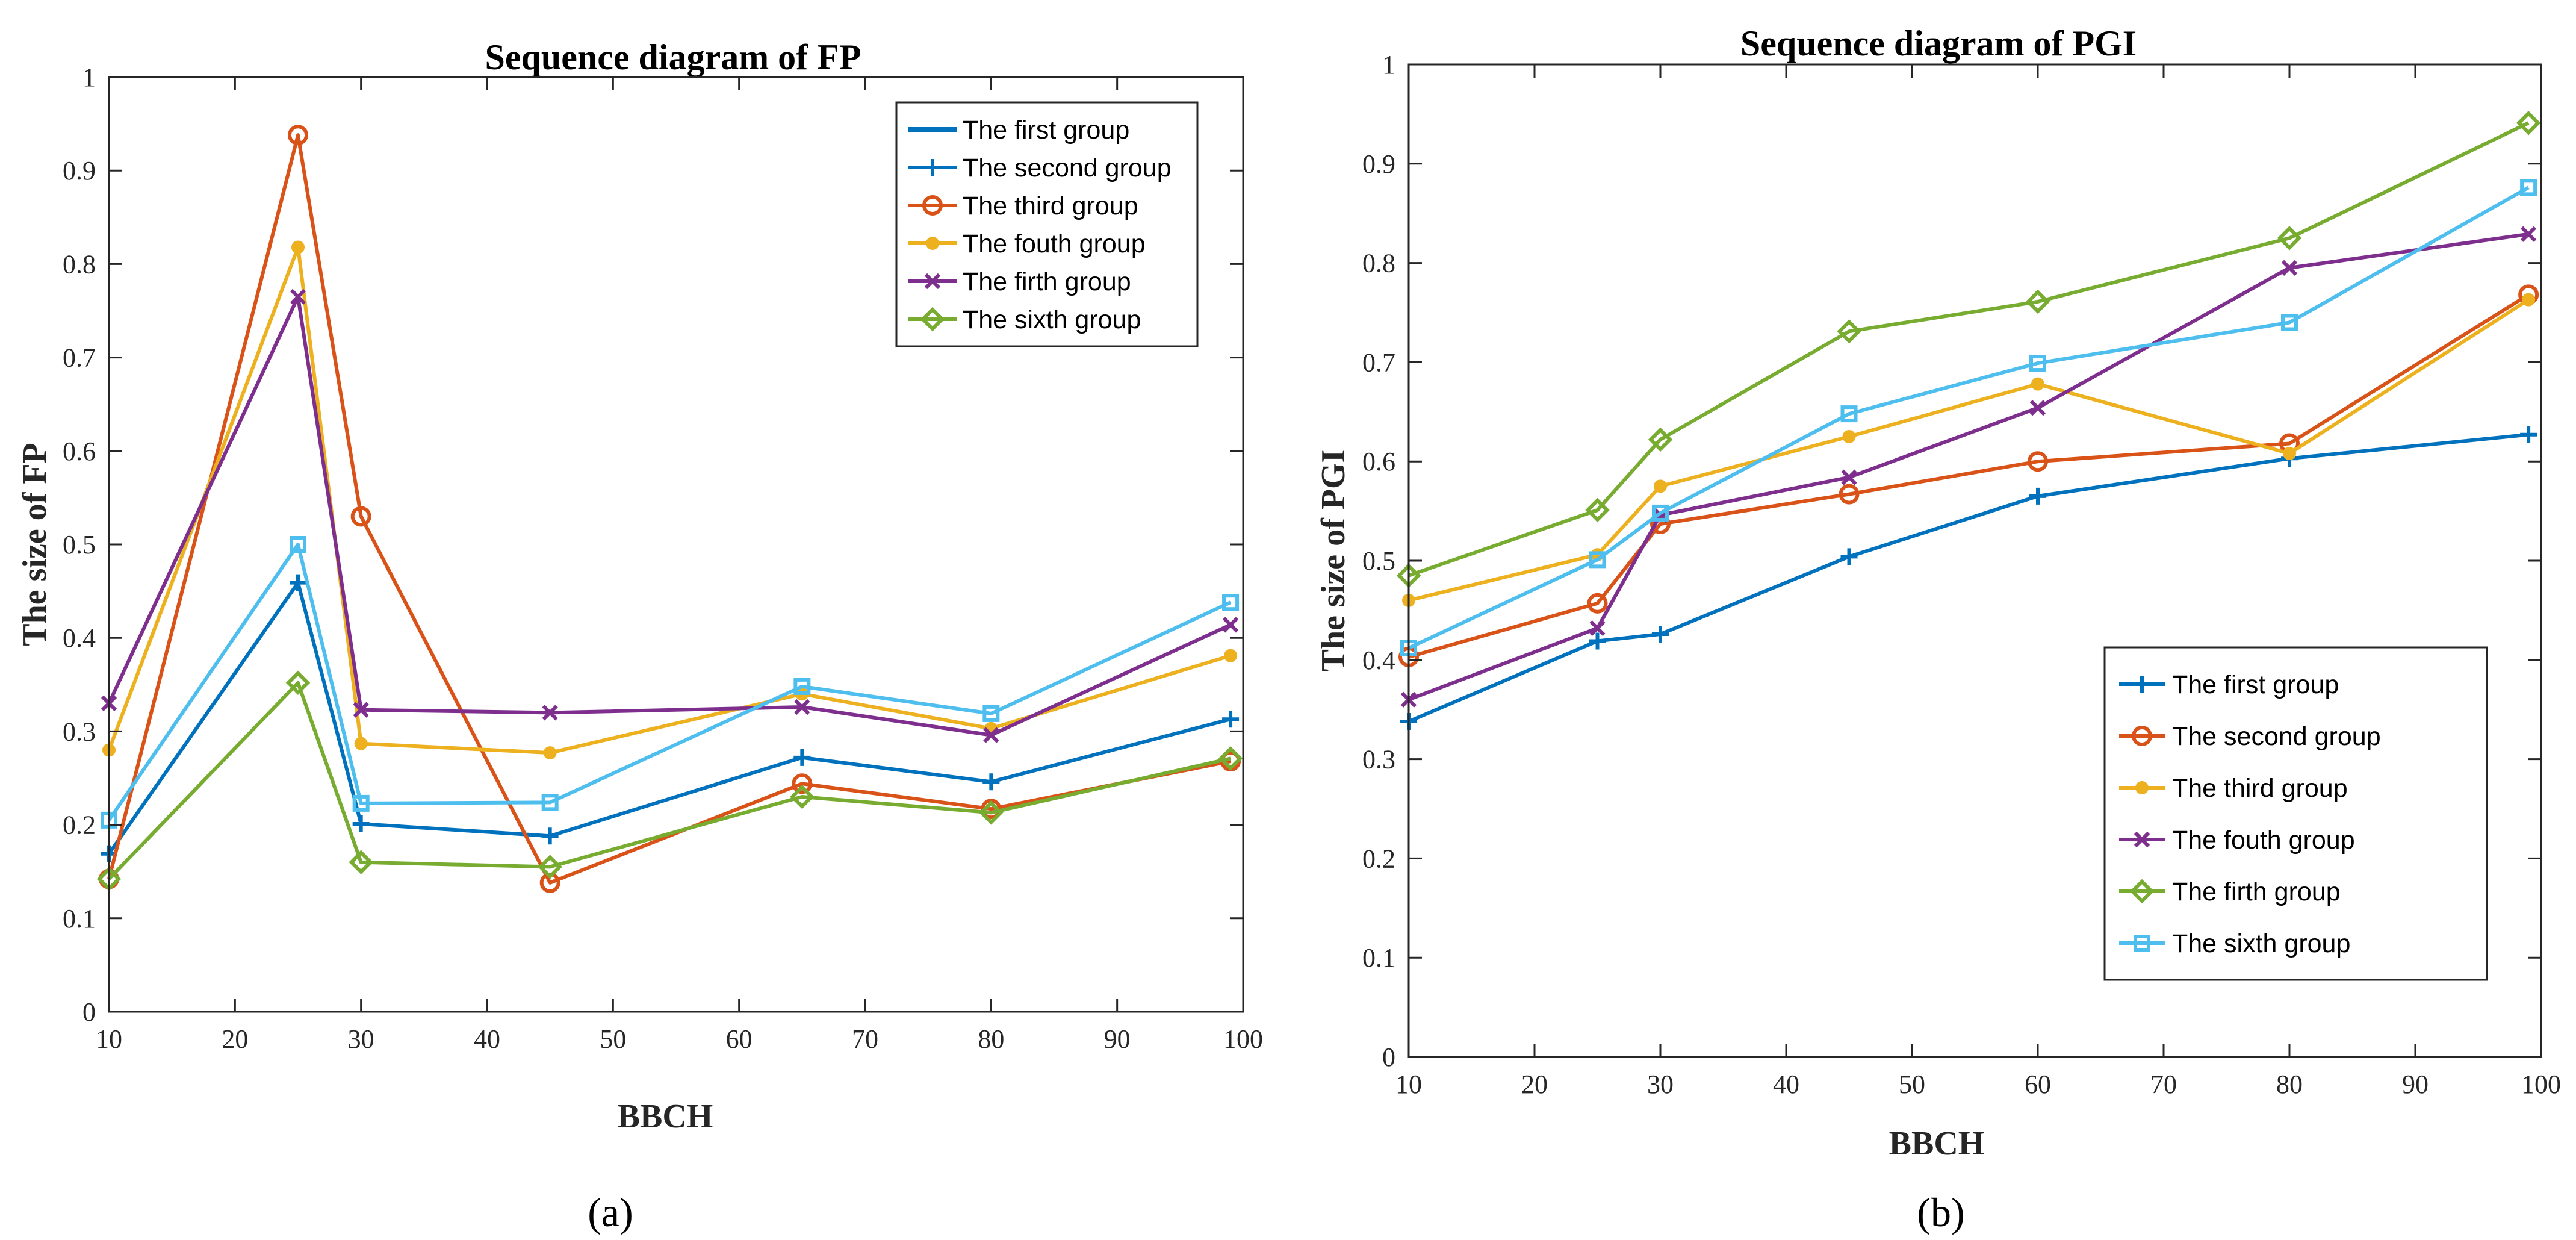  Describe the element at coordinates (1067, 168) in the screenshot. I see `chart-fp-legend-label: The second group` at that location.